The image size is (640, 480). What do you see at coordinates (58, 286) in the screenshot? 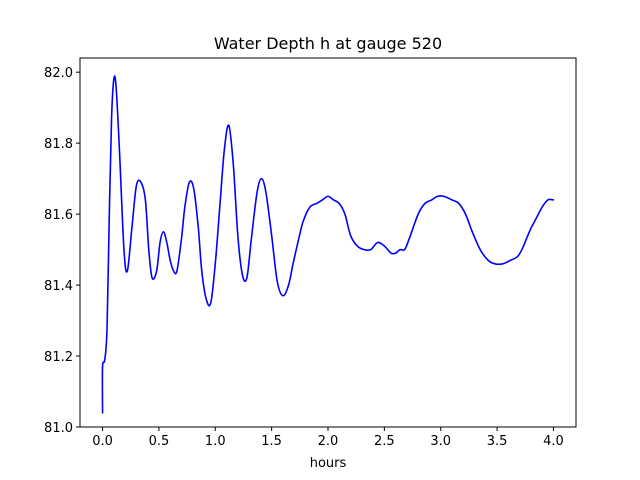
I see `y-tick-label: 81.4` at bounding box center [58, 286].